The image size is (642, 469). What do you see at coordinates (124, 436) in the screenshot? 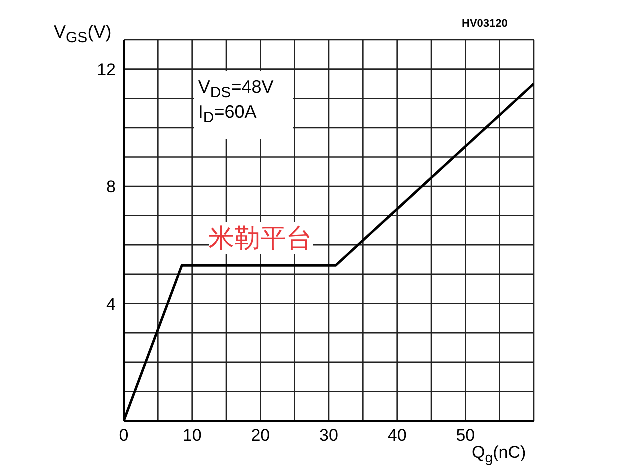
I see `x-tick-label: 0` at bounding box center [124, 436].